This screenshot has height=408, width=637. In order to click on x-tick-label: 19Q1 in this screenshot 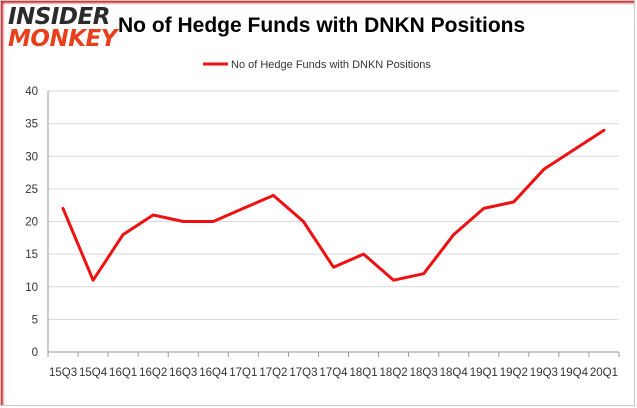, I will do `click(484, 373)`.